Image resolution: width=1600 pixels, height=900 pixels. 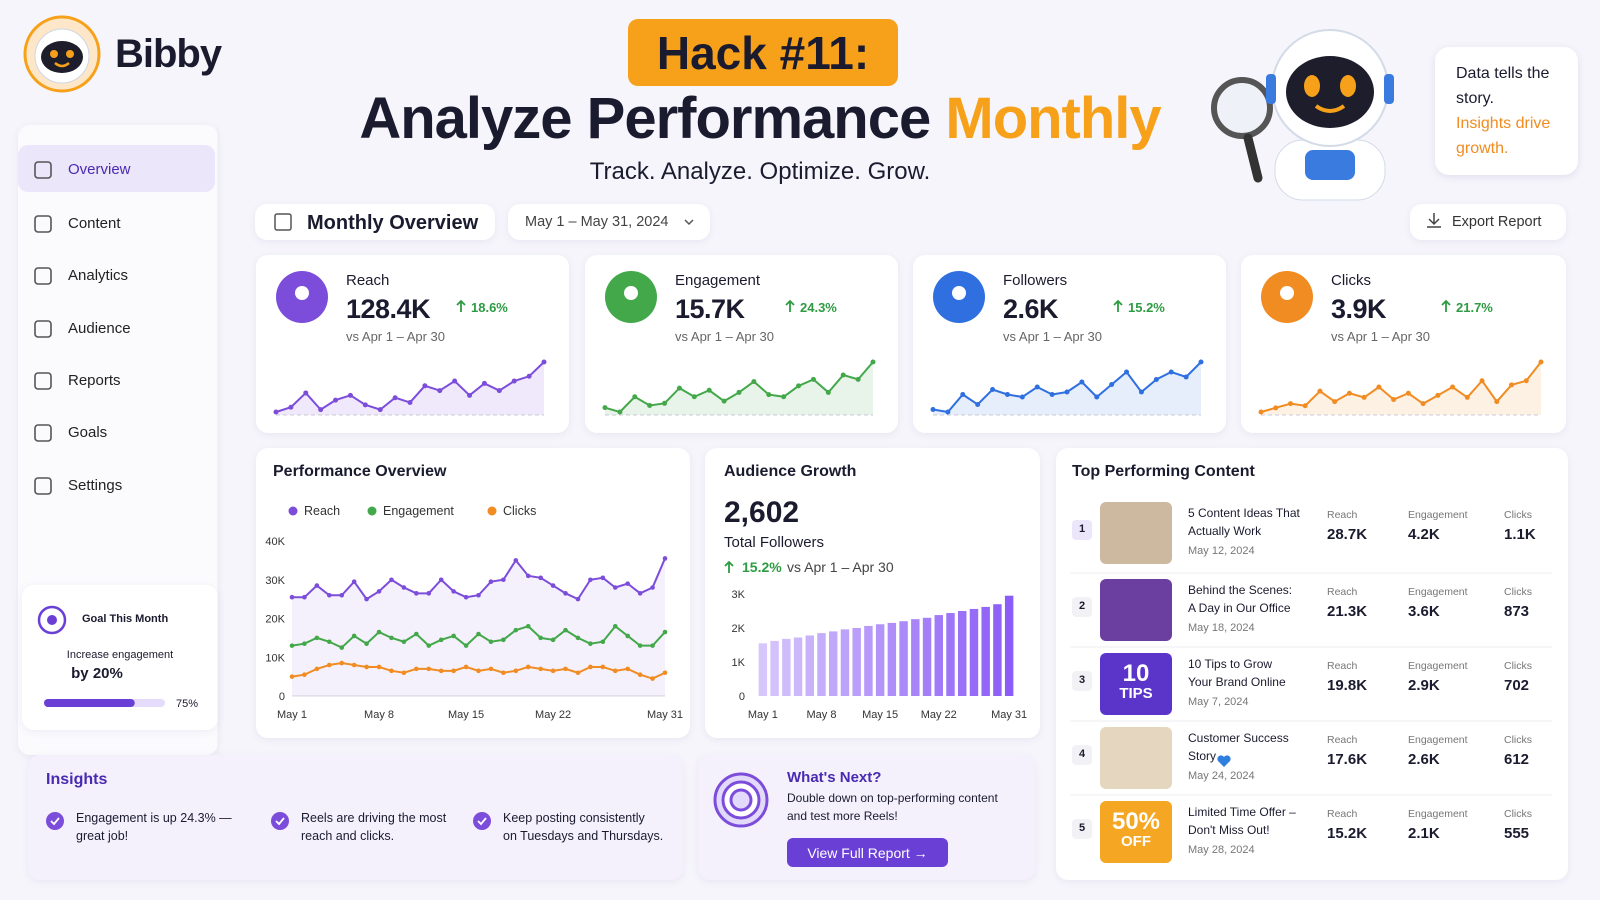 What do you see at coordinates (99, 169) in the screenshot?
I see `nav-item: Overview` at bounding box center [99, 169].